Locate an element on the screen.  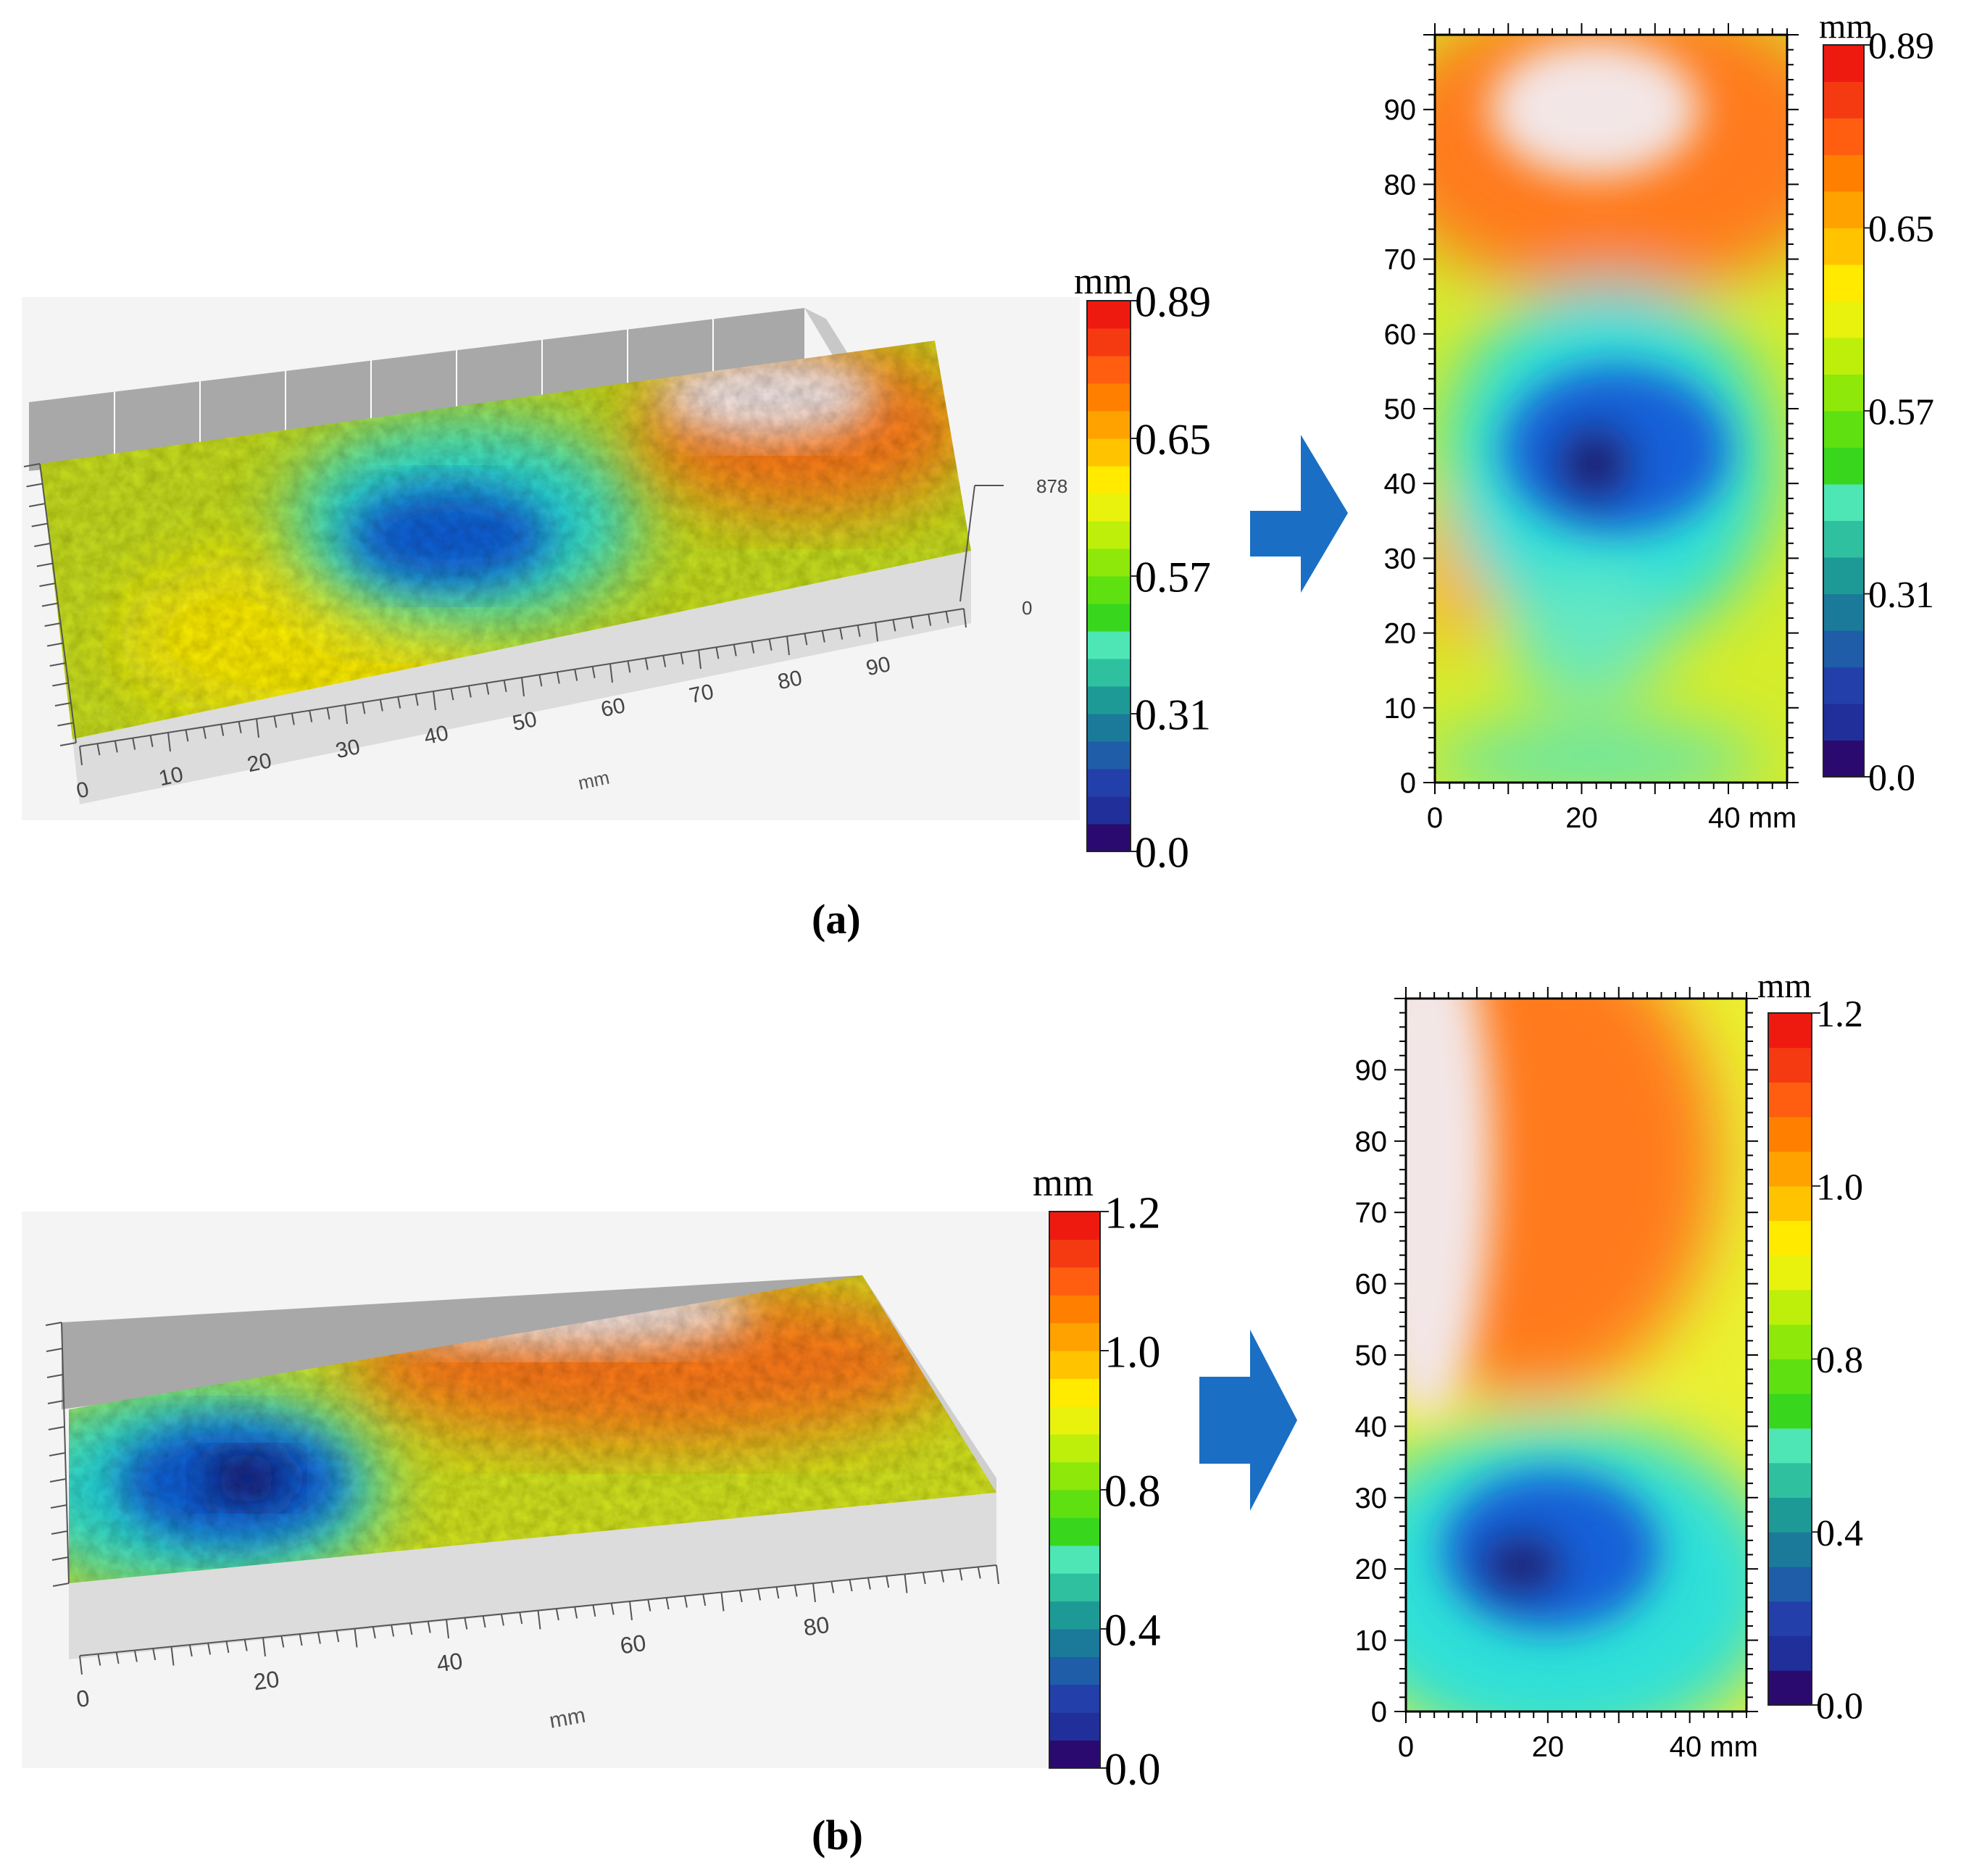
x-tick-label: 70 is located at coordinates (702, 694).